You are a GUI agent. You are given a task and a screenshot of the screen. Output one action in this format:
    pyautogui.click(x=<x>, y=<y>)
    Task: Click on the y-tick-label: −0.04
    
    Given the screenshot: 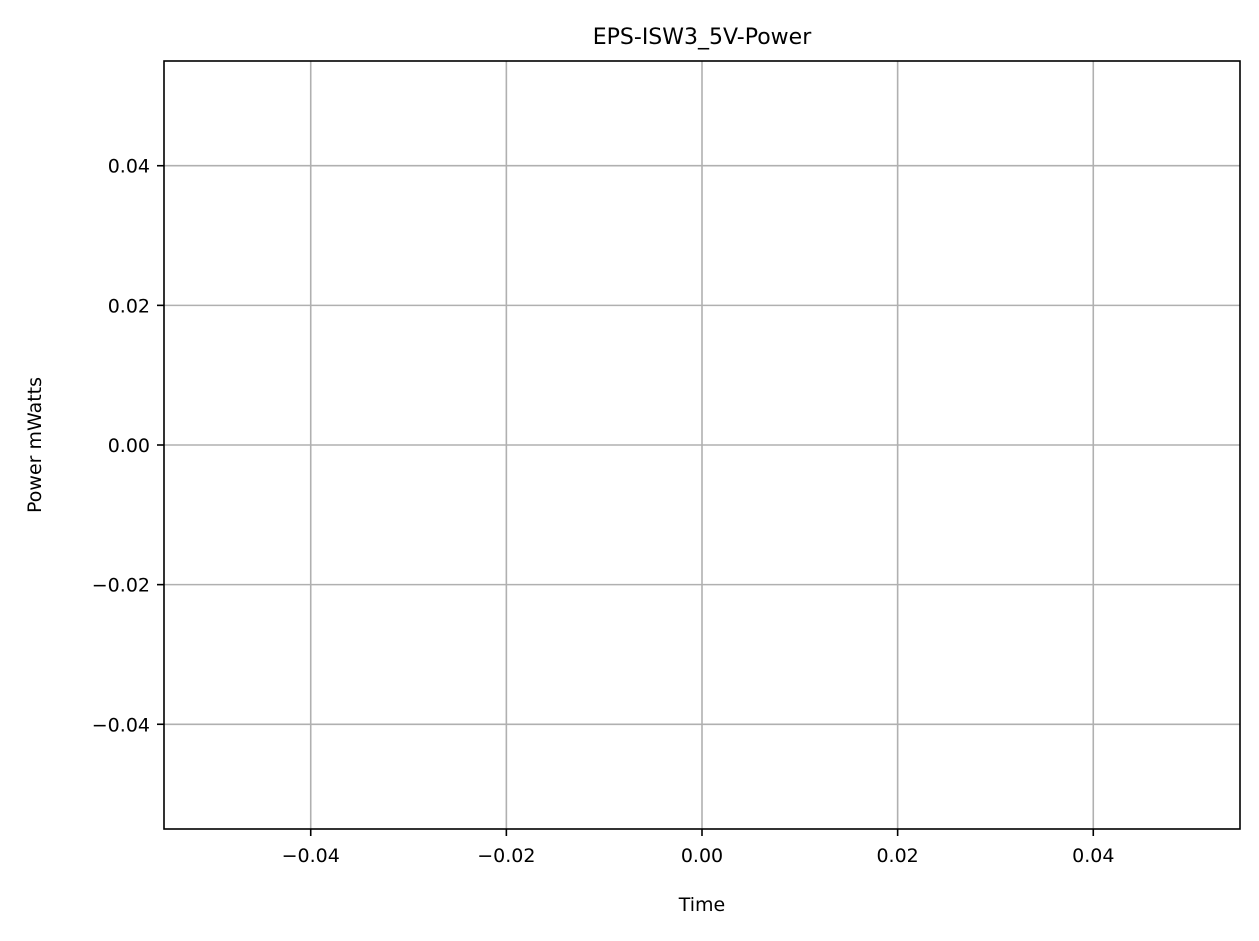 What is the action you would take?
    pyautogui.click(x=121, y=725)
    